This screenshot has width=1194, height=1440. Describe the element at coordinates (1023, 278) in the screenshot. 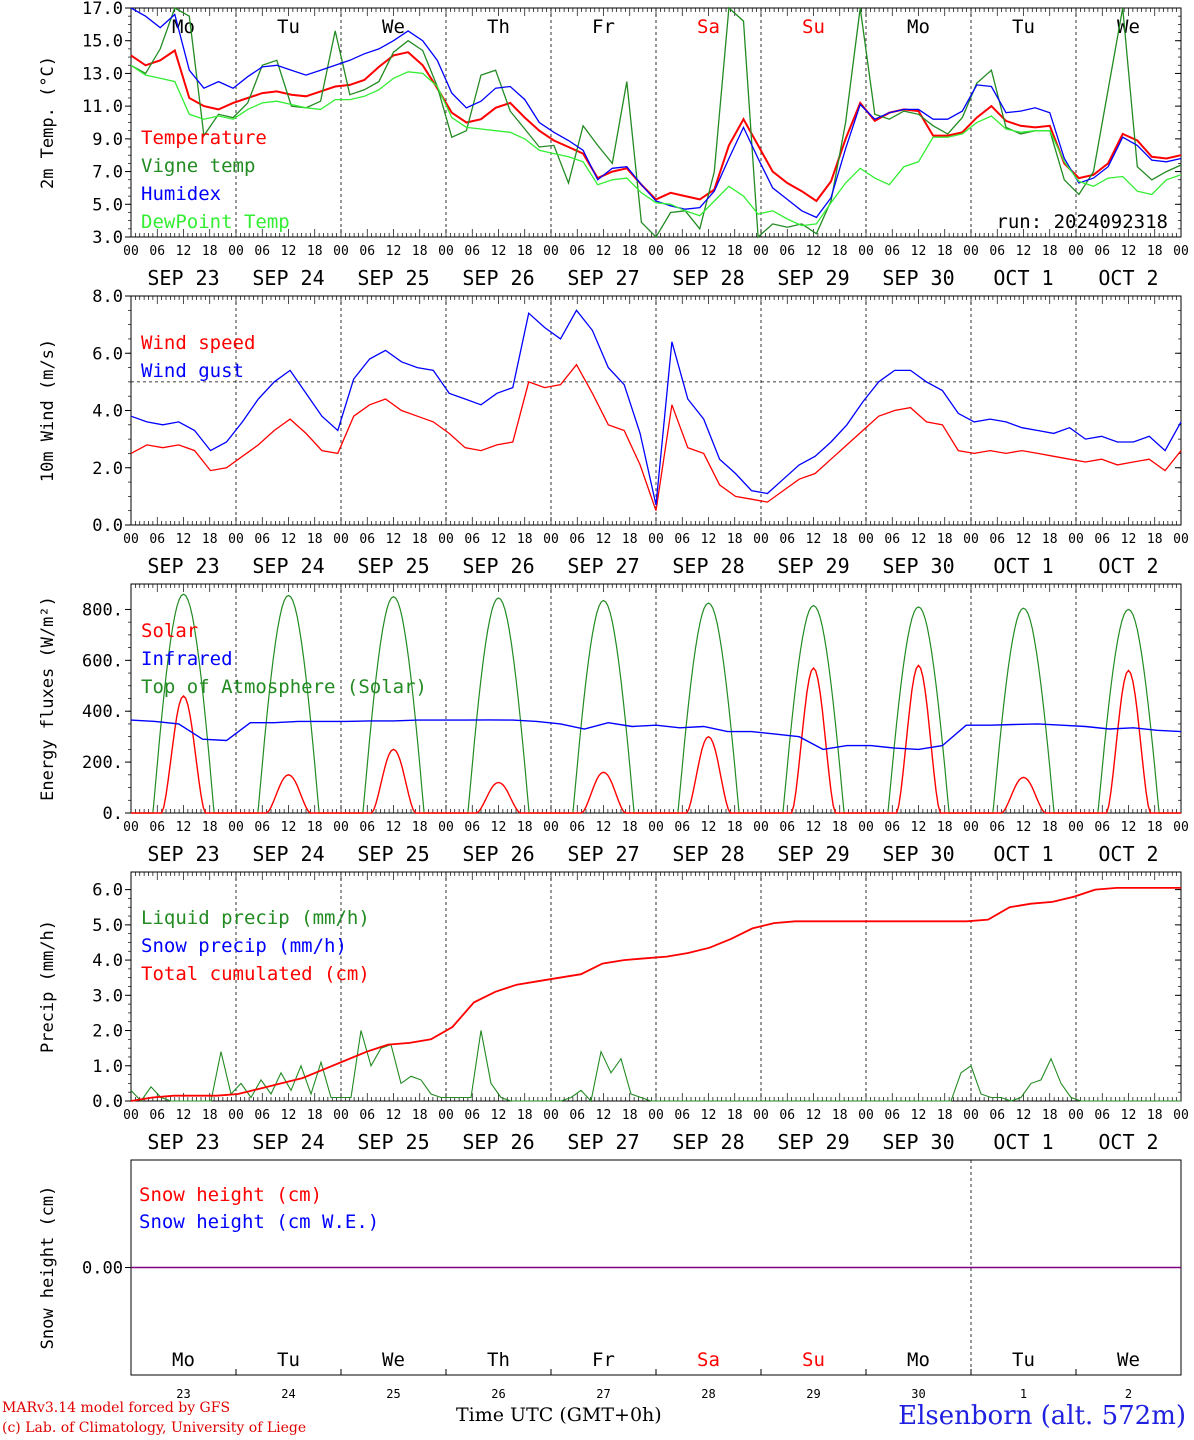

I see `date-label: OCT 1` at that location.